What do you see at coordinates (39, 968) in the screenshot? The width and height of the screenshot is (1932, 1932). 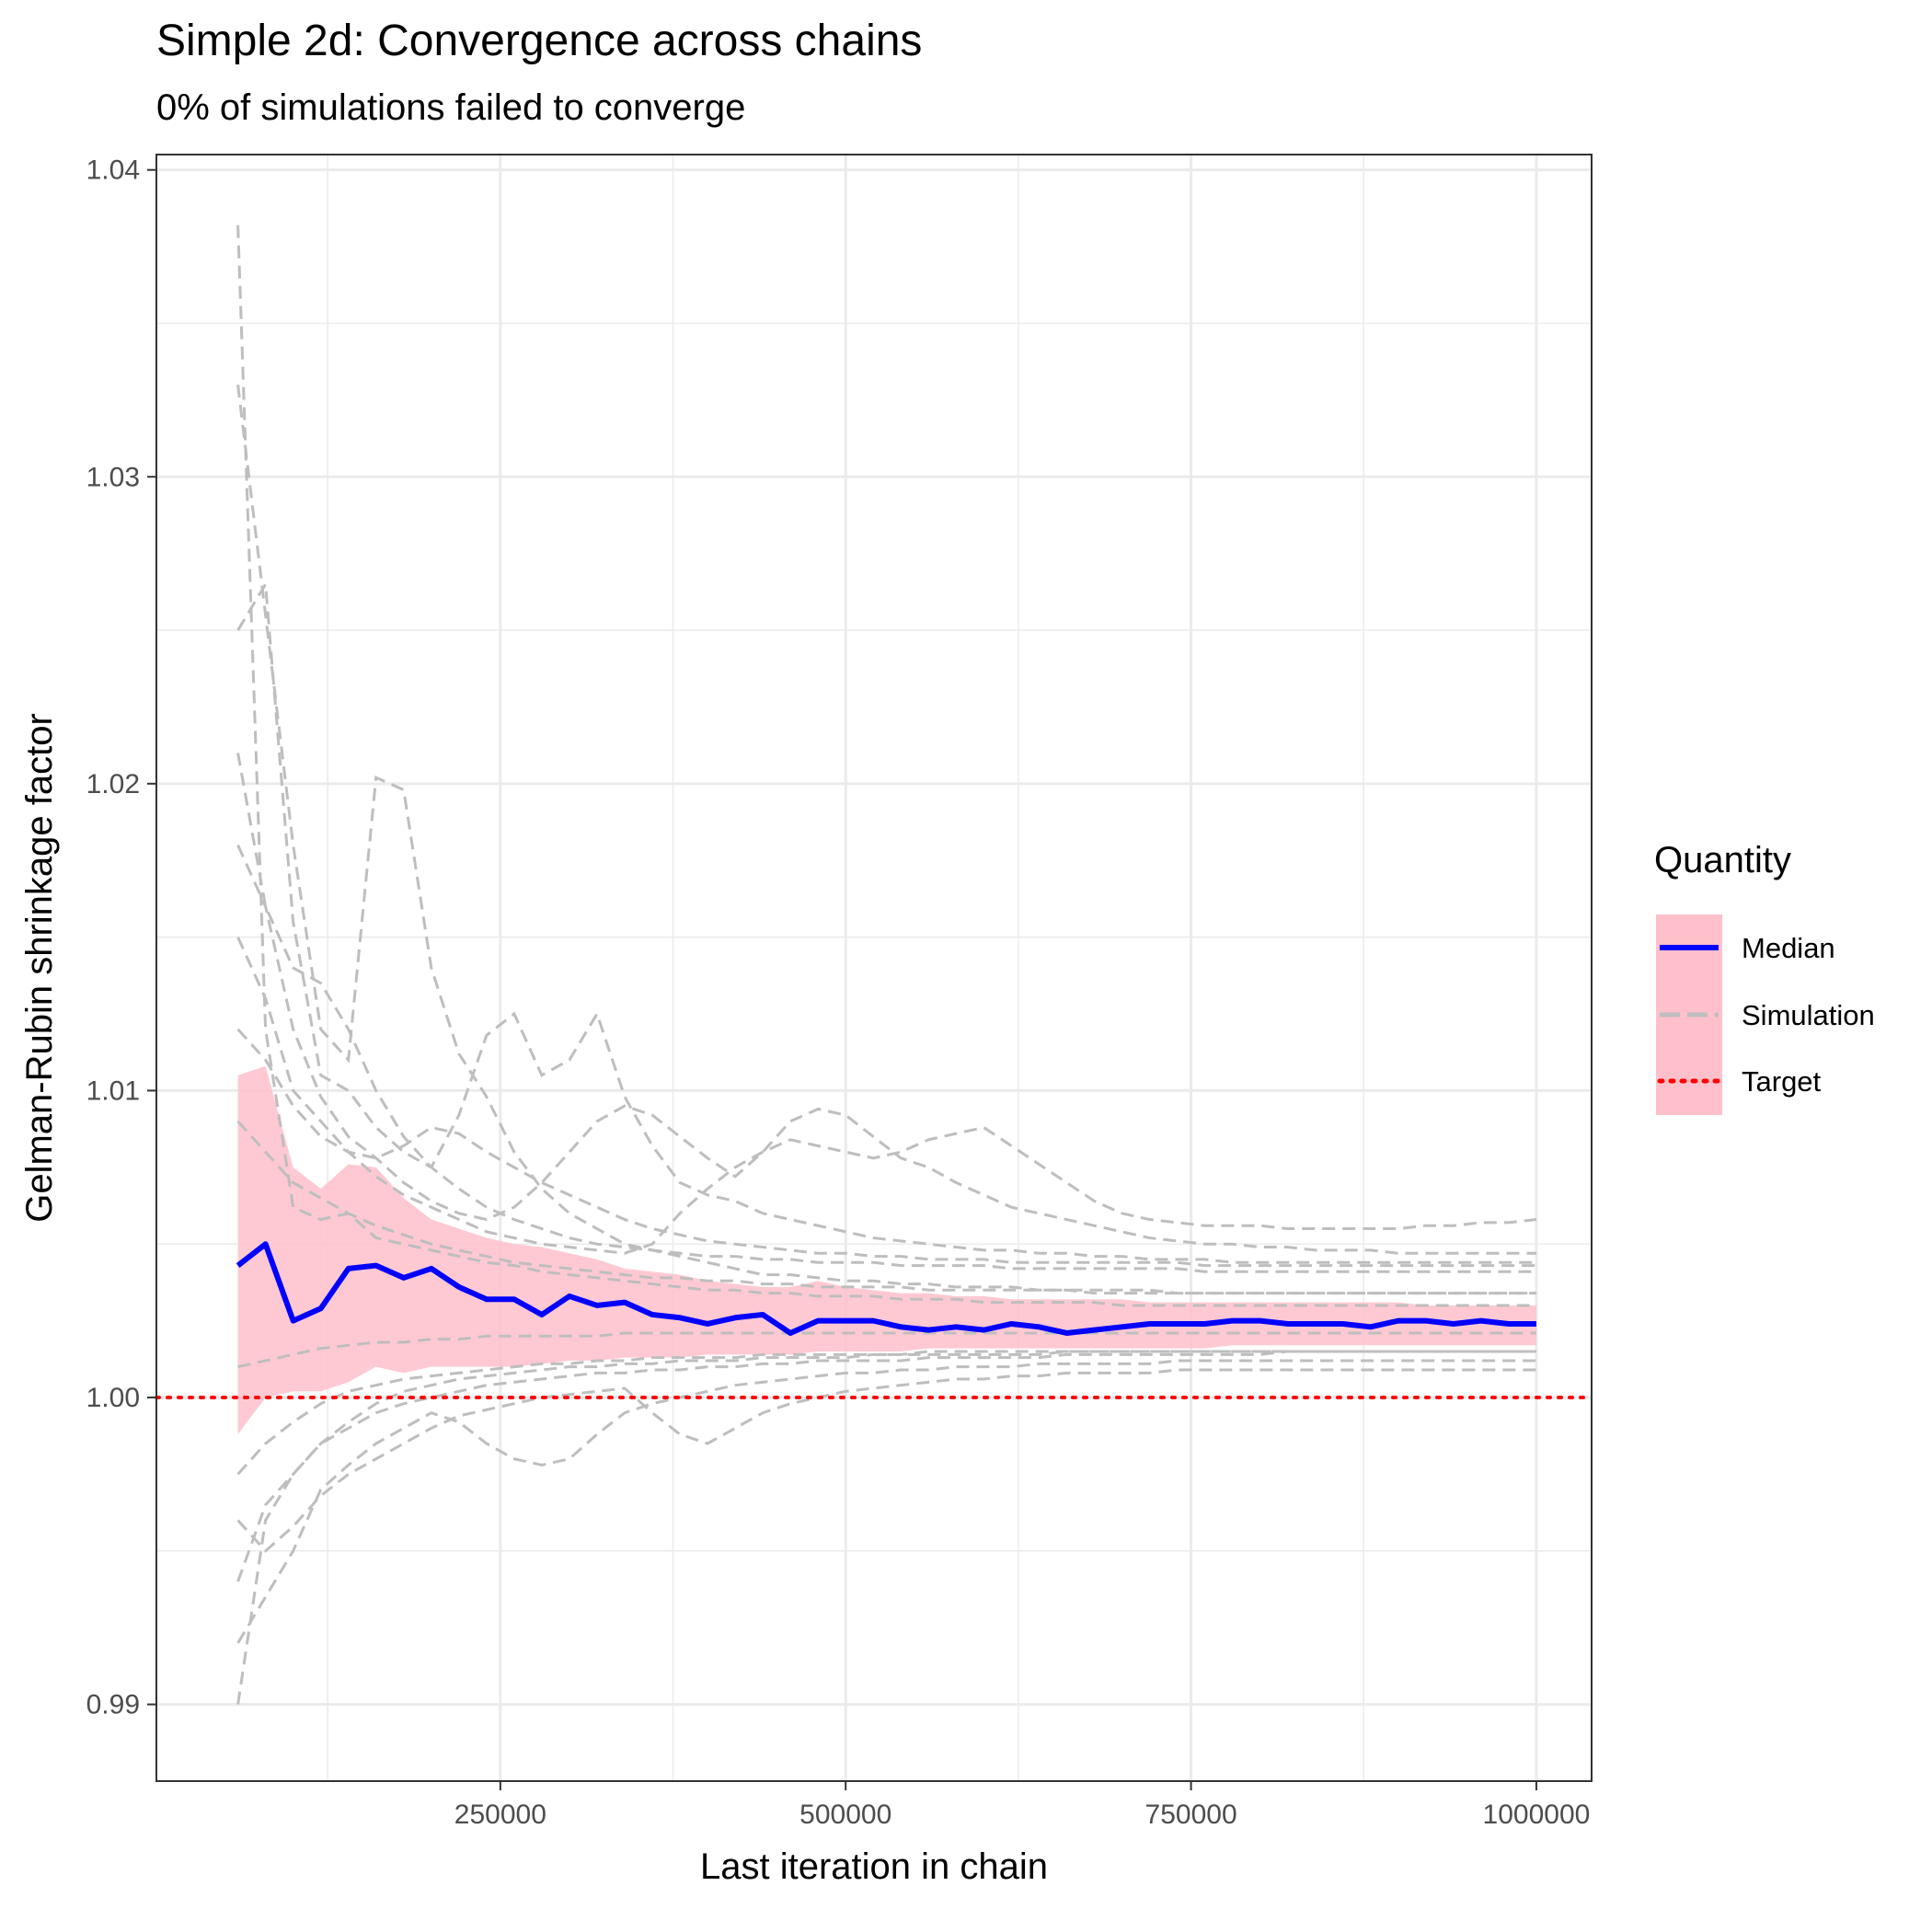 I see `y-axis-title: Gelman-Rubin shrinkage factor` at bounding box center [39, 968].